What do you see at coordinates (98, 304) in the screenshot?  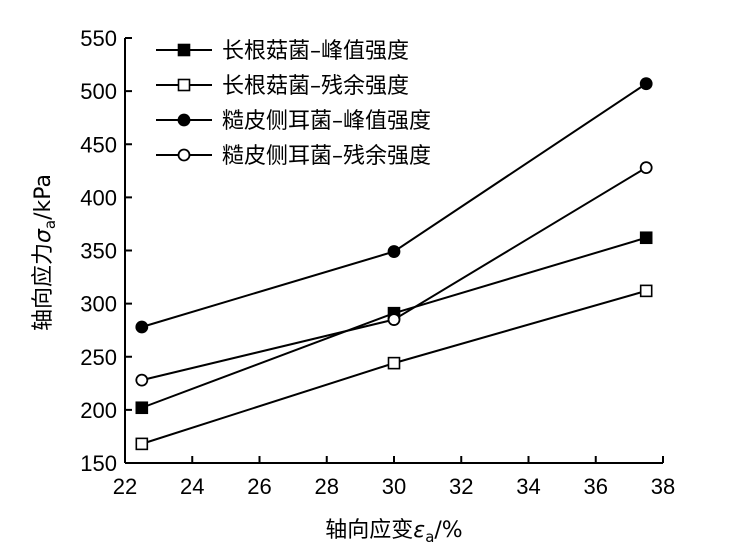 I see `y-tick-label: 300` at bounding box center [98, 304].